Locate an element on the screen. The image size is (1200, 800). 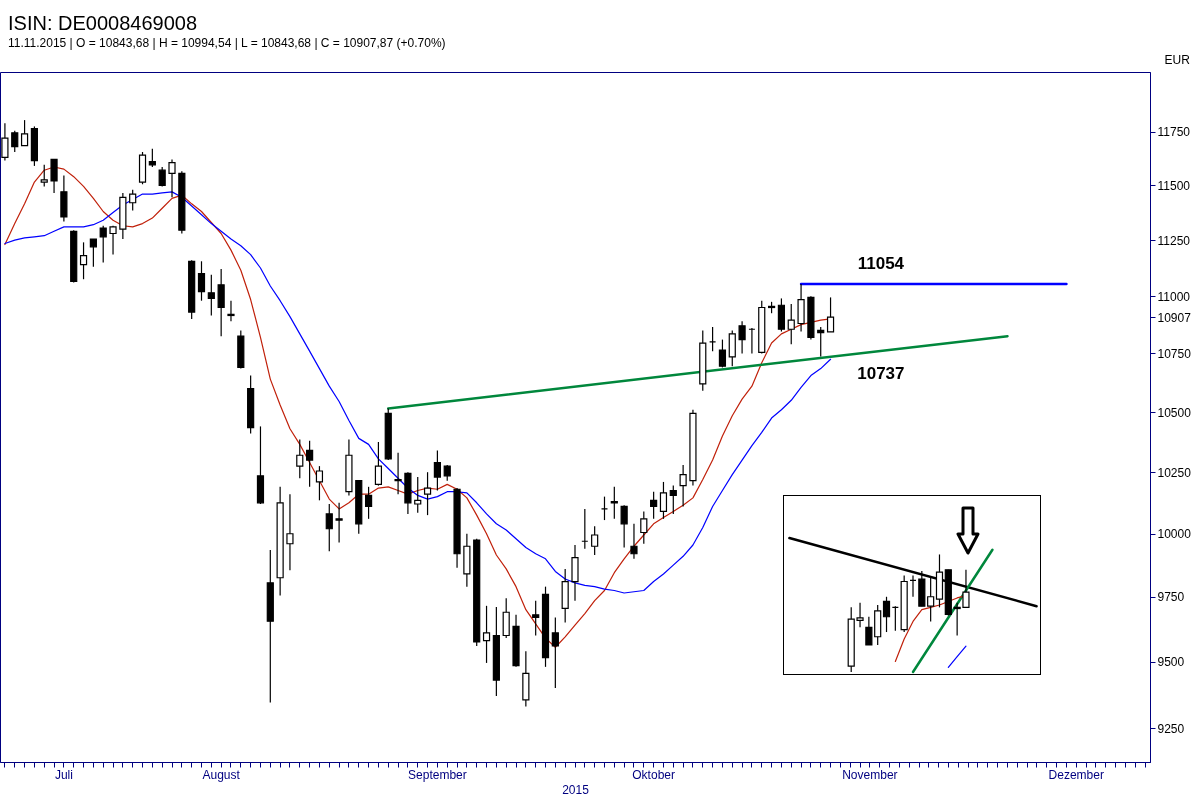
y-axis-title: EUR is located at coordinates (1177, 59).